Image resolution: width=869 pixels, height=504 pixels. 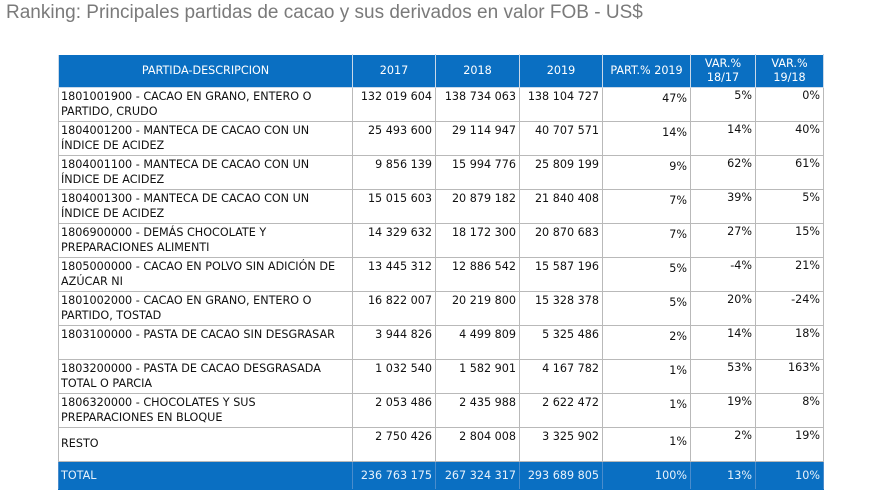 What do you see at coordinates (789, 274) in the screenshot?
I see `cell-var-19-18: 21%` at bounding box center [789, 274].